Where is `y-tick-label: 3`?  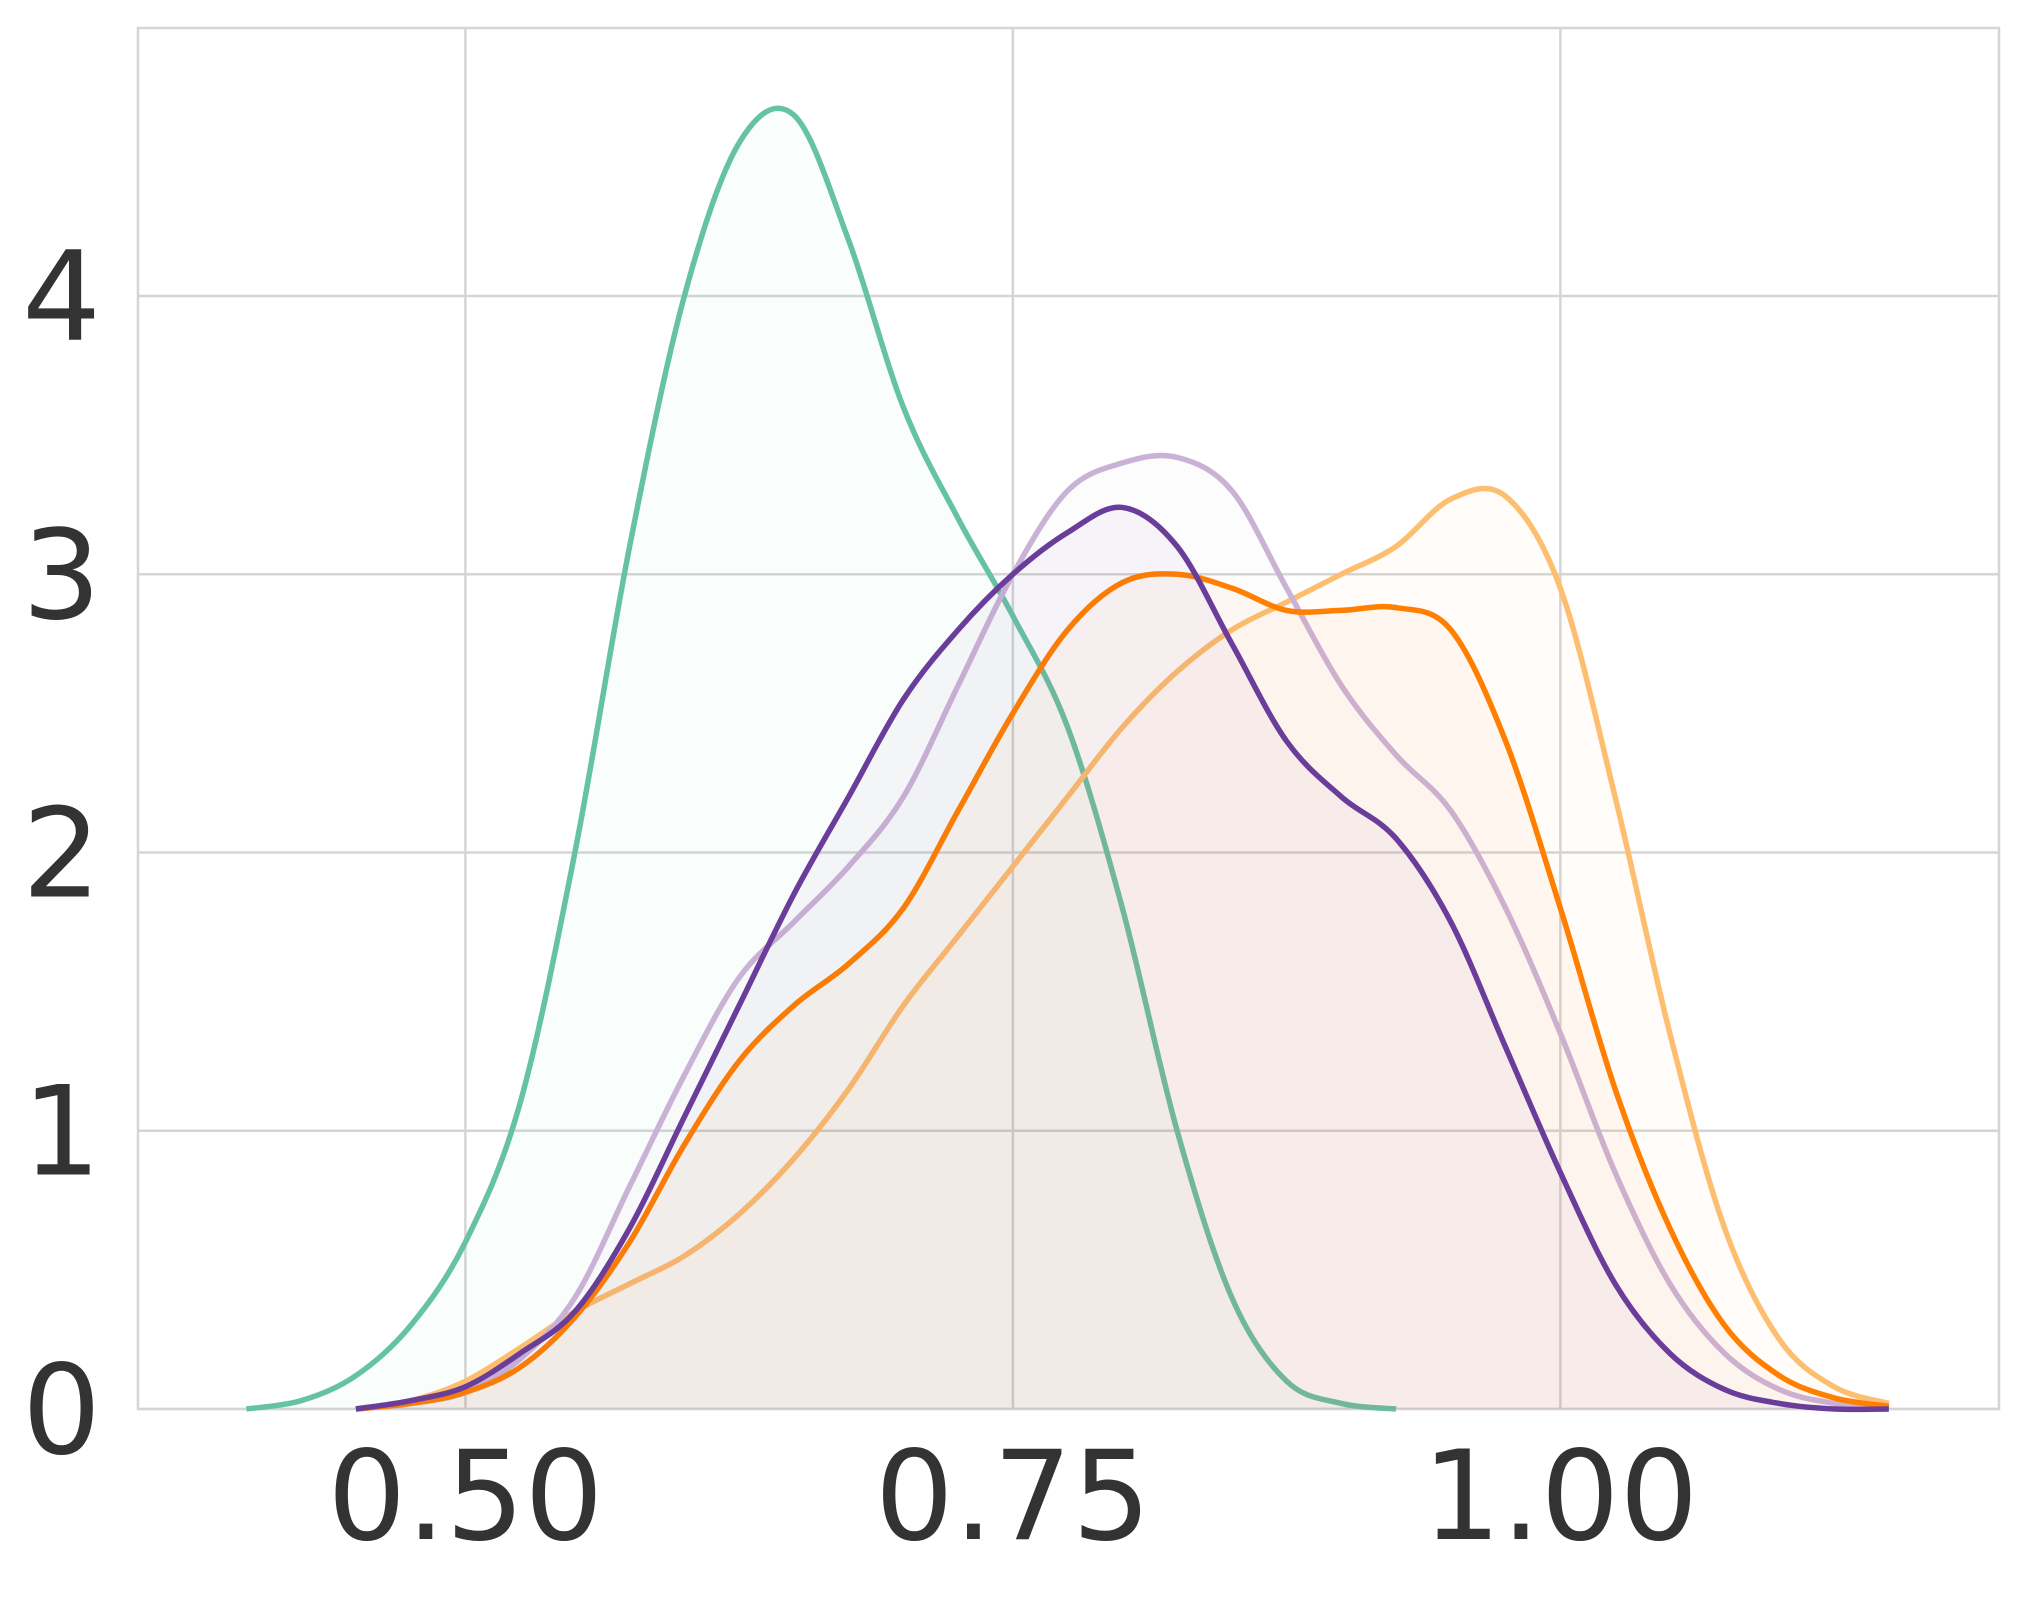
y-tick-label: 3 is located at coordinates (61, 576).